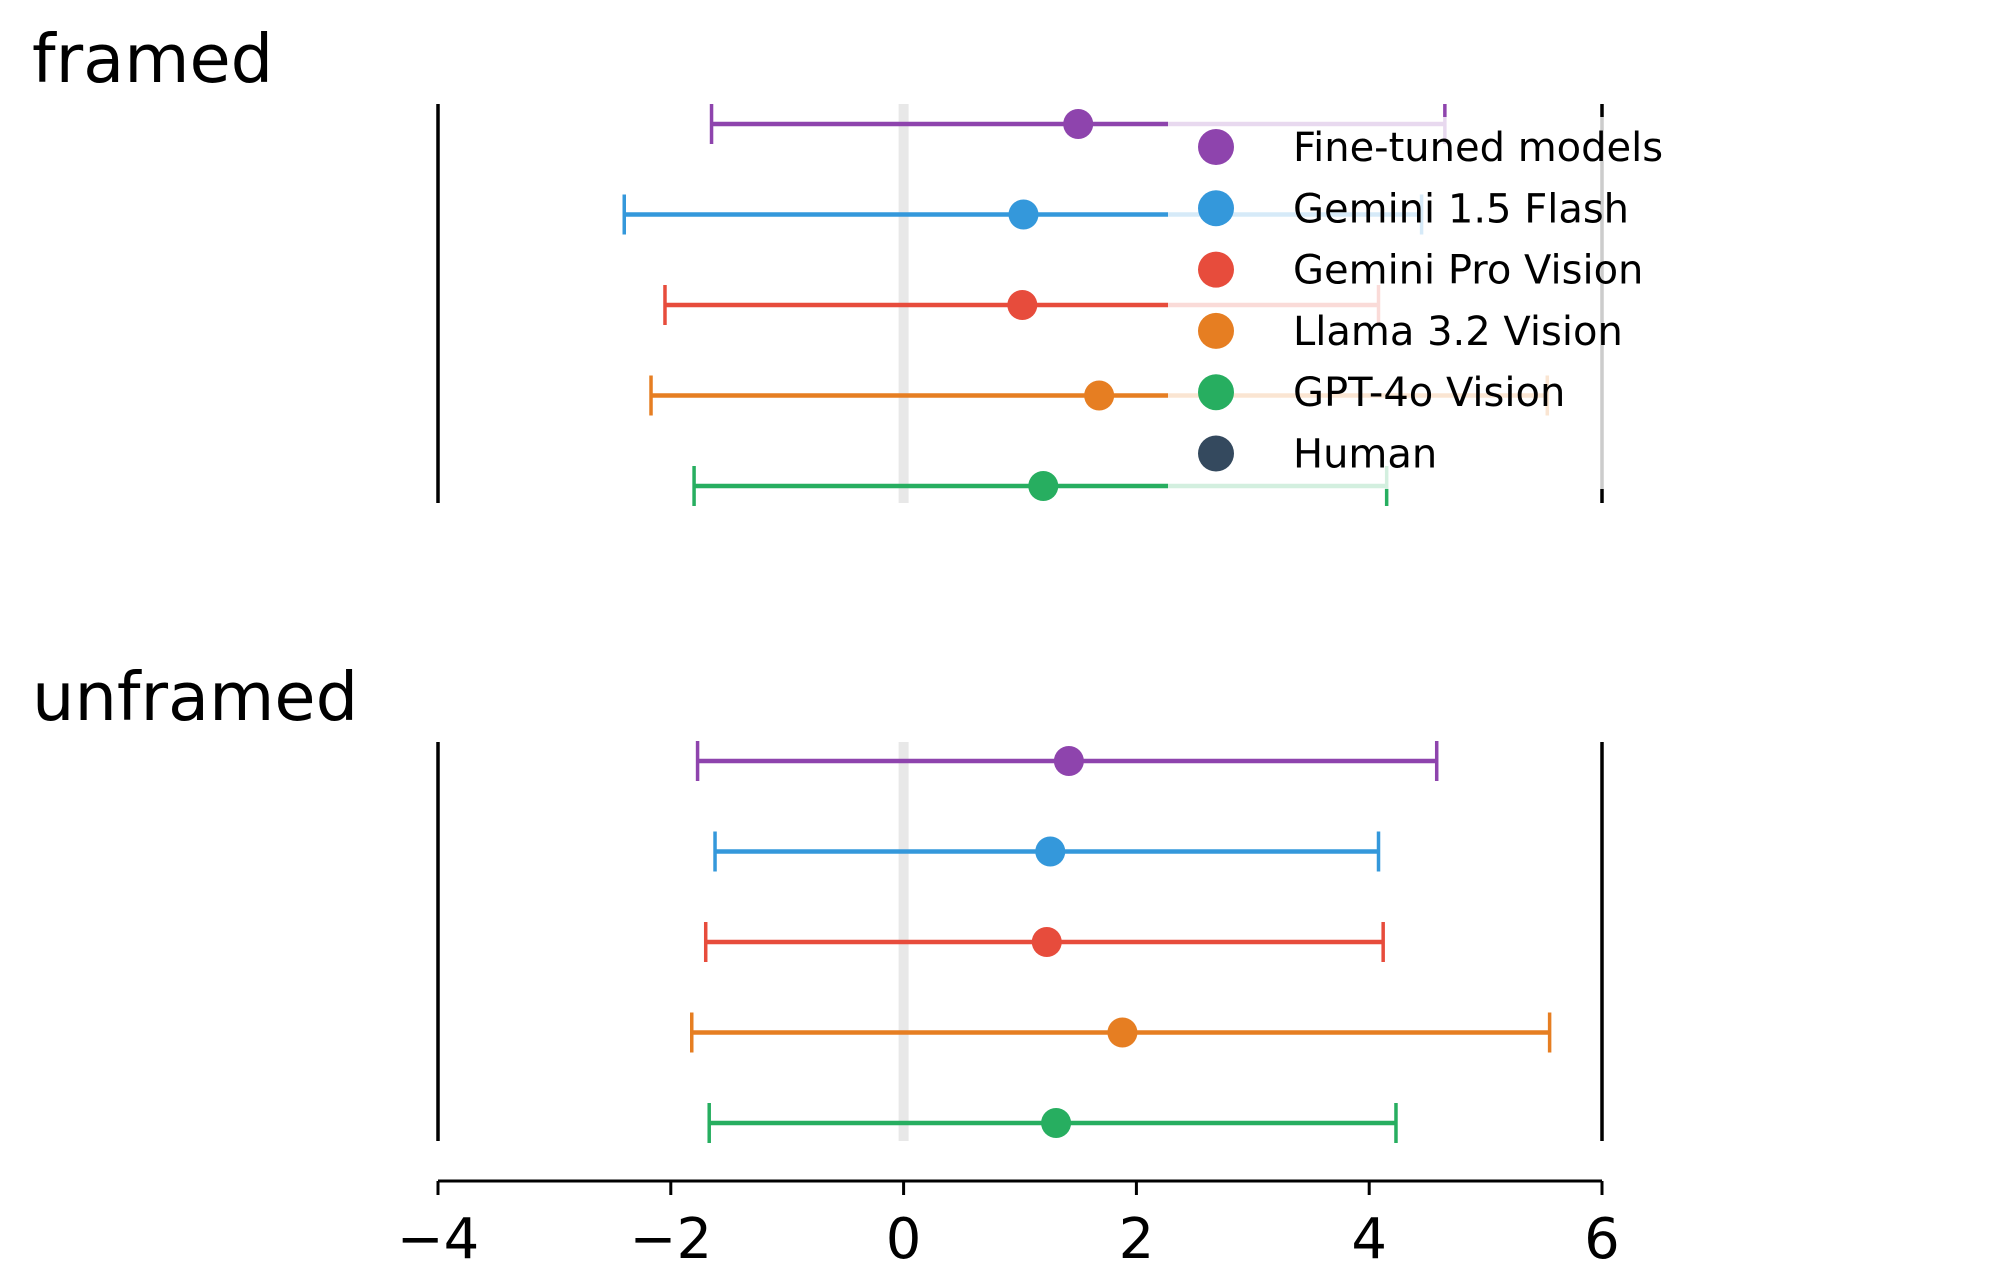 The image size is (2010, 1282). What do you see at coordinates (1137, 1239) in the screenshot?
I see `x-tick-label: 2` at bounding box center [1137, 1239].